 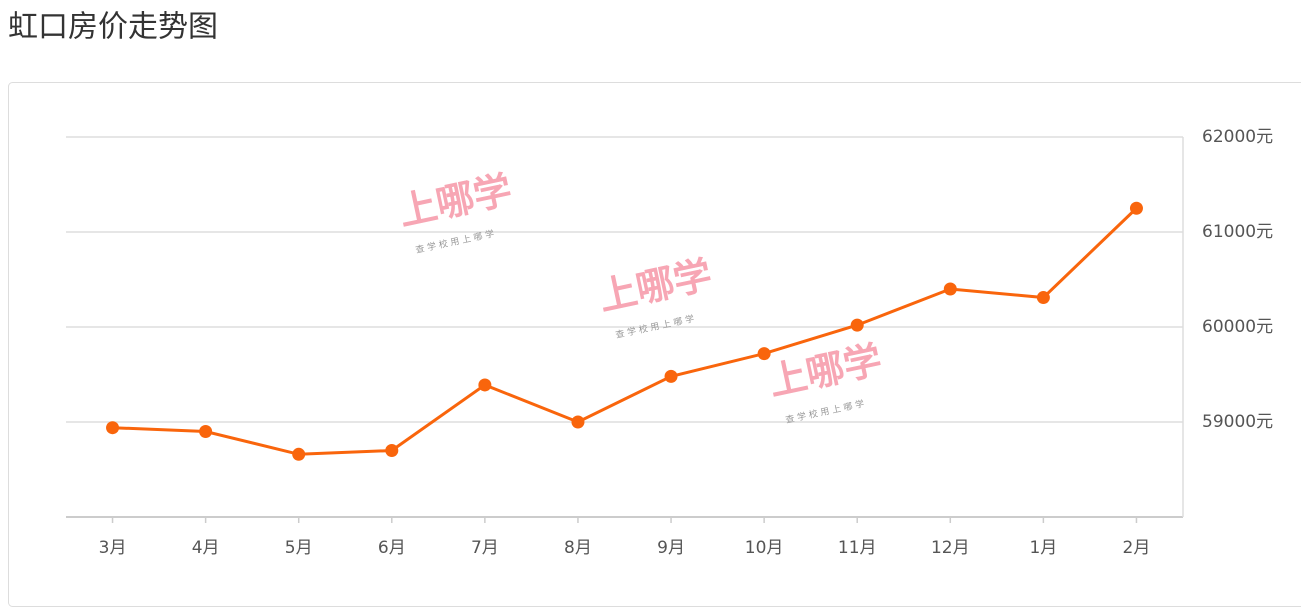 I want to click on y-tick-label: 59000元, so click(x=1237, y=422).